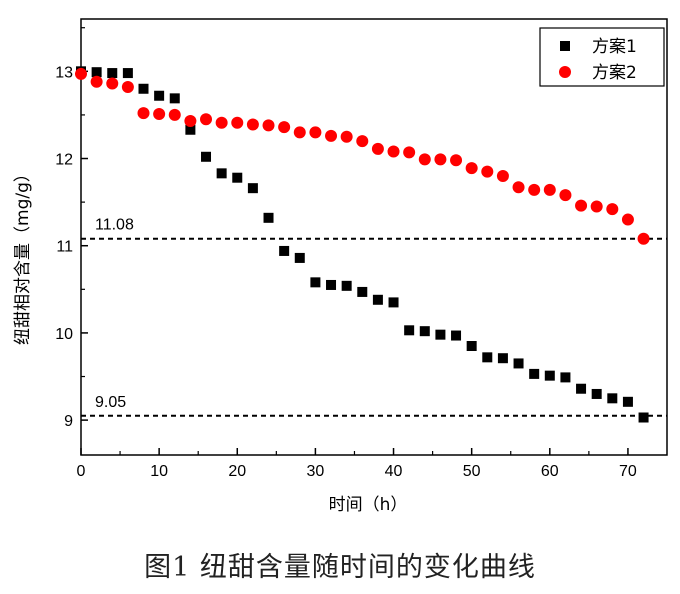 The width and height of the screenshot is (680, 594). Describe the element at coordinates (565, 46) in the screenshot. I see `legend-marker-series1` at that location.